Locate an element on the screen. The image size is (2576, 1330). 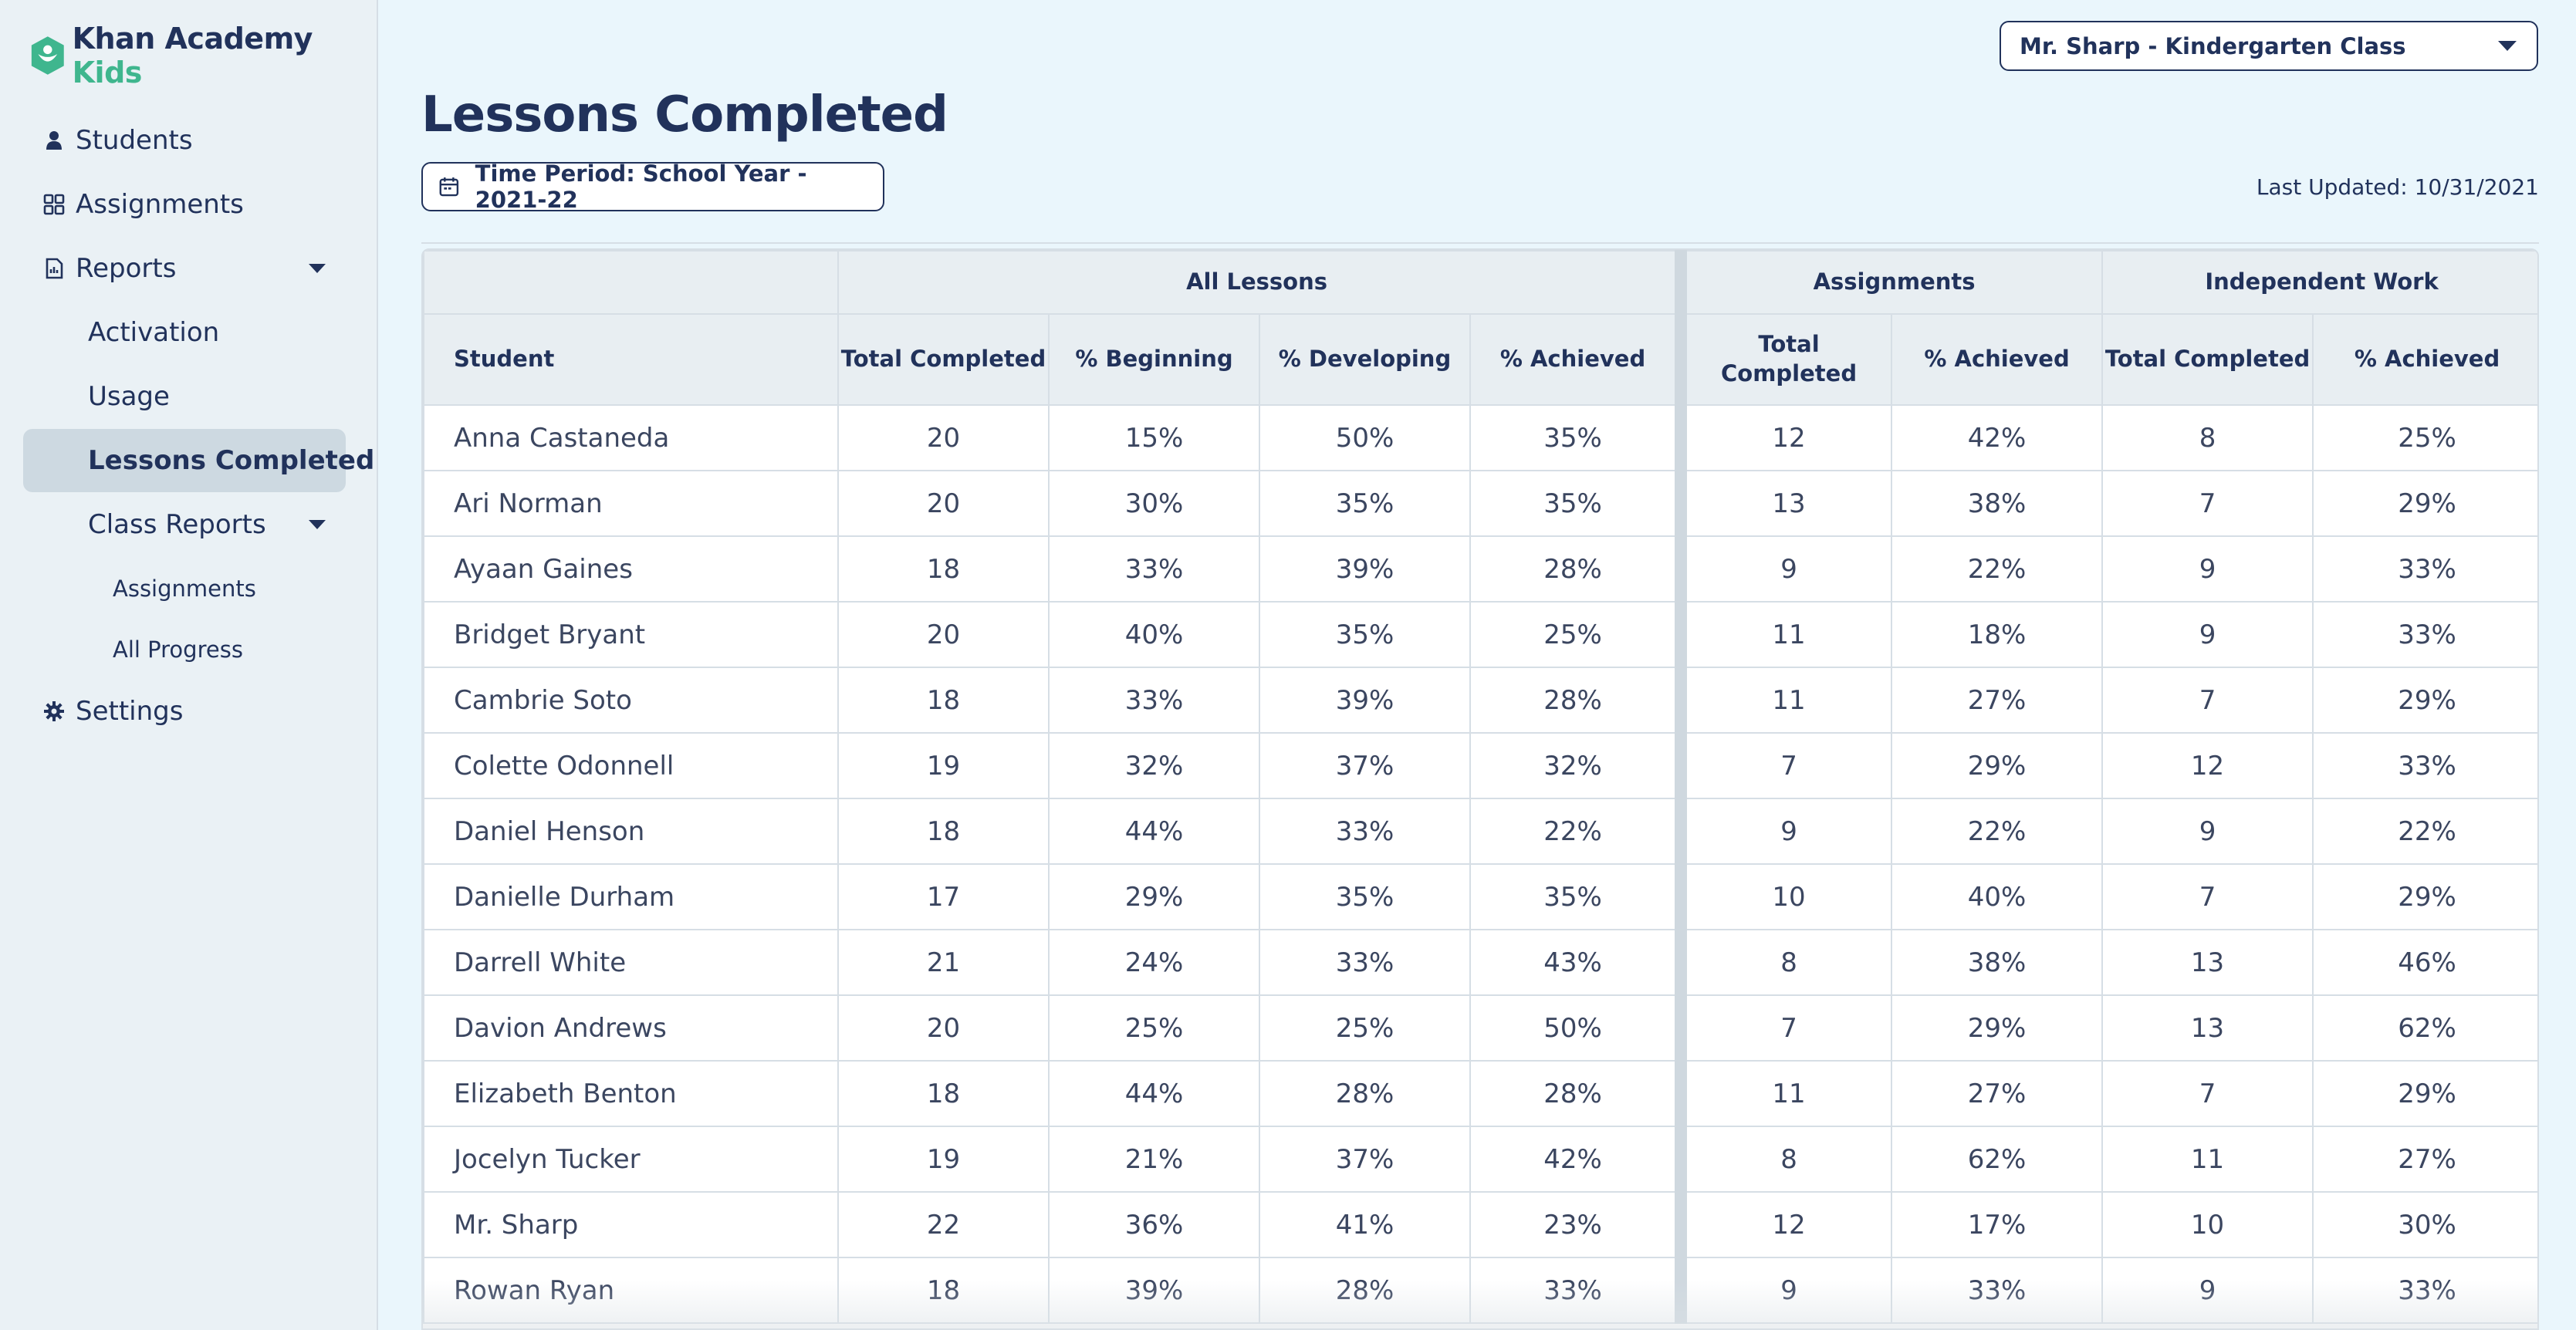
logo: Khan Academy Kids is located at coordinates (203, 55).